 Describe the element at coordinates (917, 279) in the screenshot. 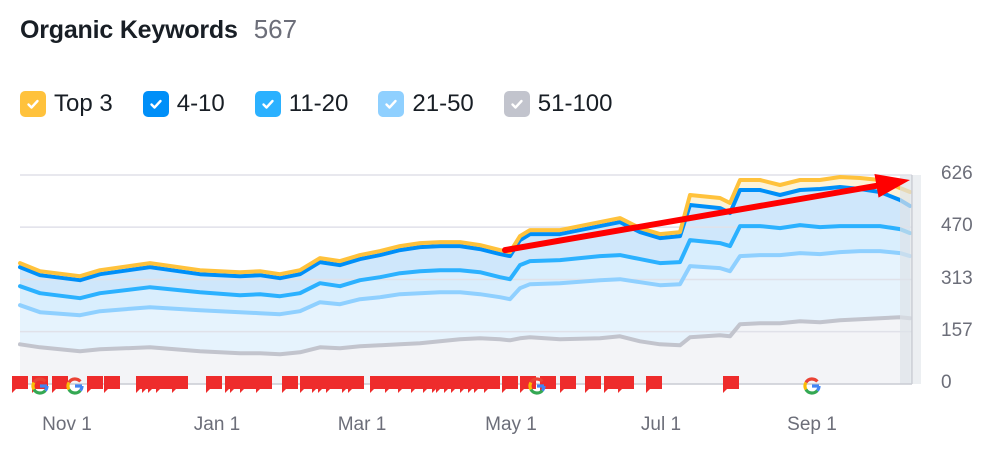

I see `scroll-edge` at that location.